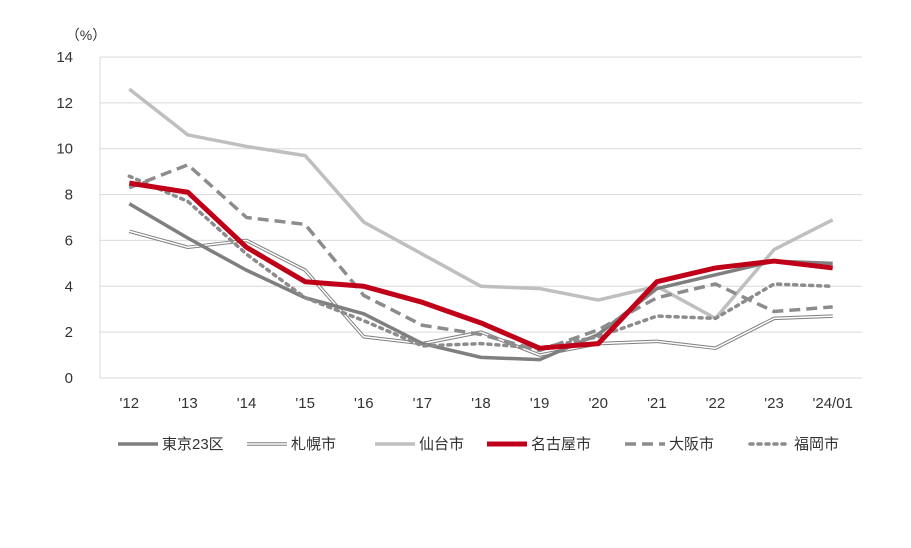  What do you see at coordinates (69, 378) in the screenshot?
I see `y-tick-label: 0` at bounding box center [69, 378].